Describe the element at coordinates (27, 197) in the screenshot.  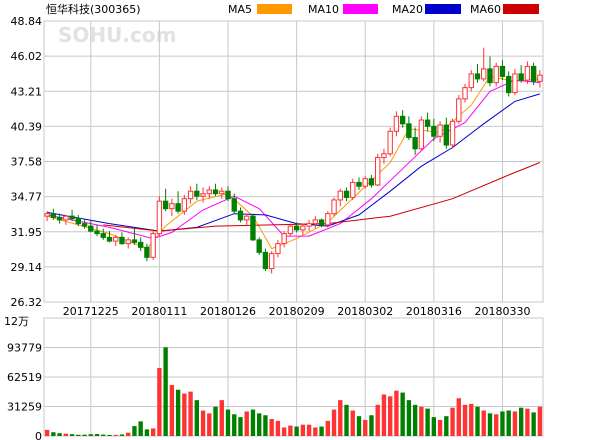
I see `price-tick-label: 34.77` at that location.